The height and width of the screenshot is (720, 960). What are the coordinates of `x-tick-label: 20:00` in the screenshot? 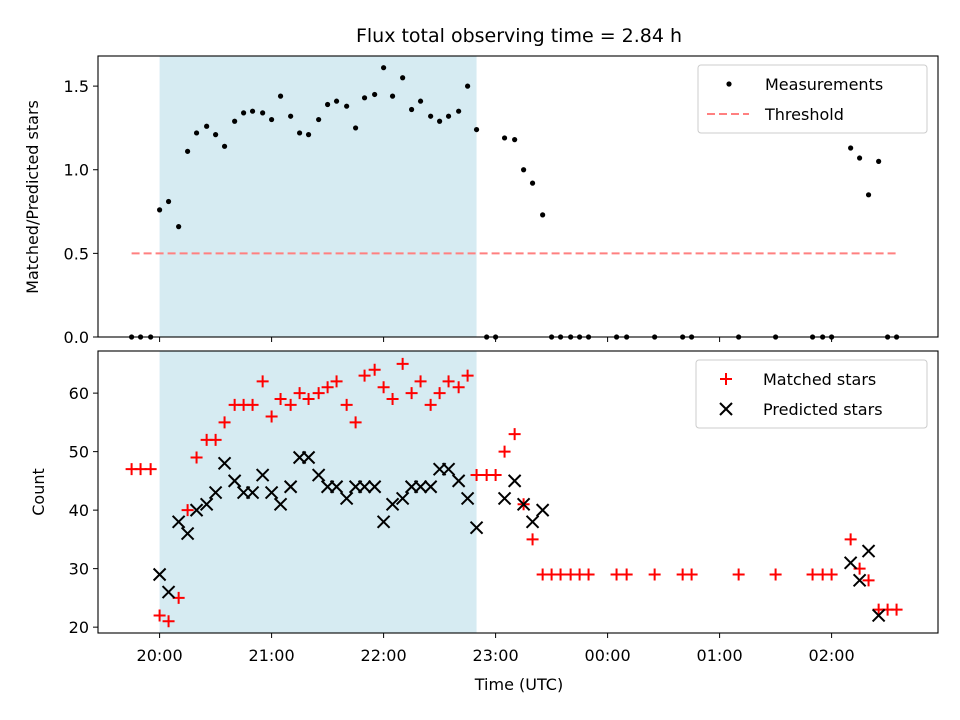 It's located at (160, 655).